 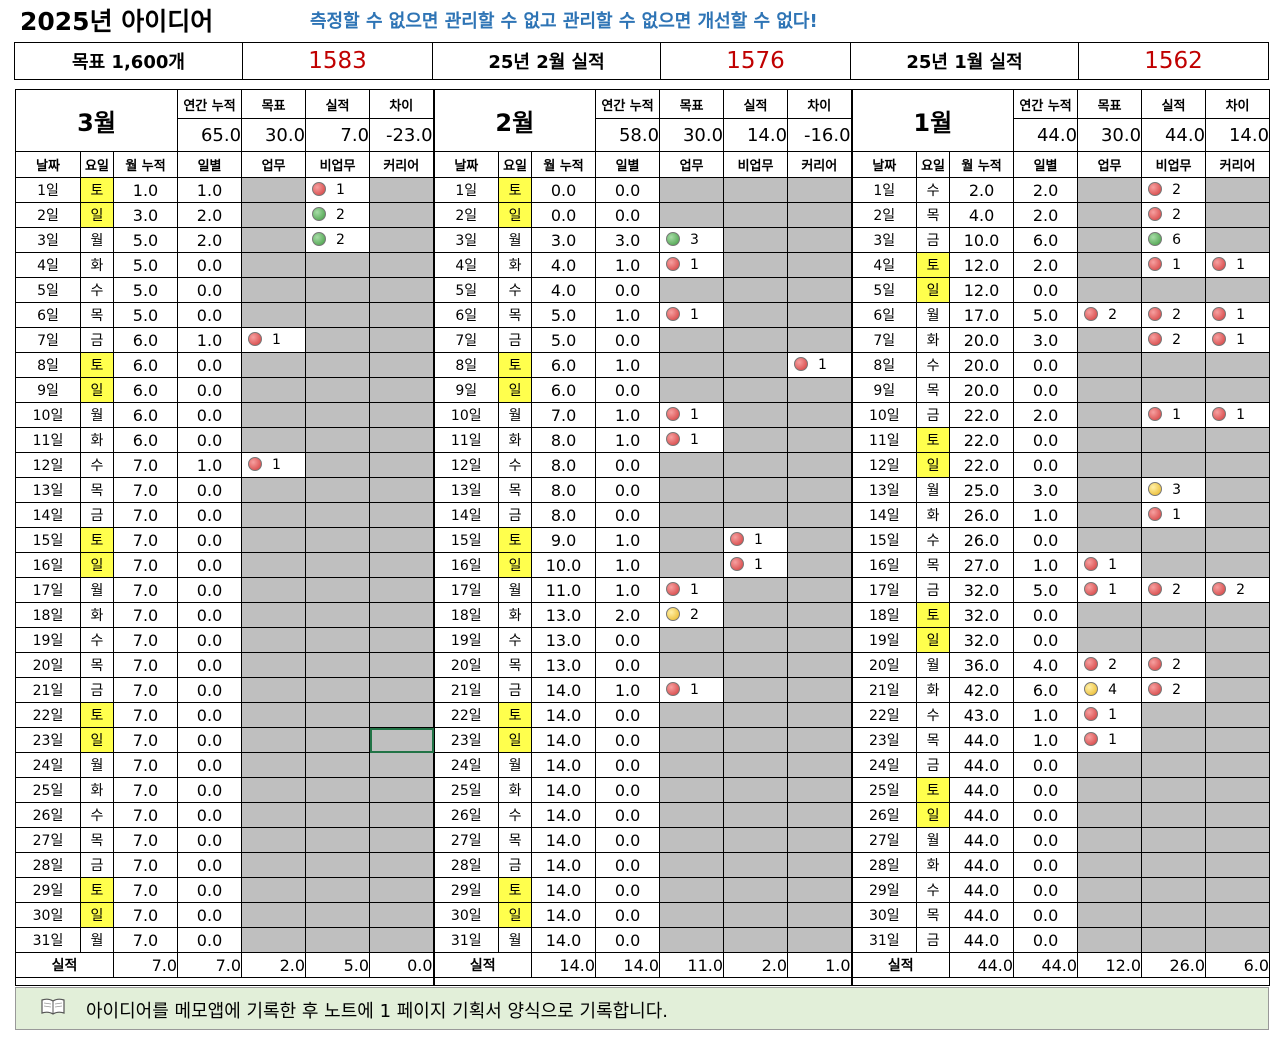 What do you see at coordinates (53, 1006) in the screenshot?
I see `book-icon` at bounding box center [53, 1006].